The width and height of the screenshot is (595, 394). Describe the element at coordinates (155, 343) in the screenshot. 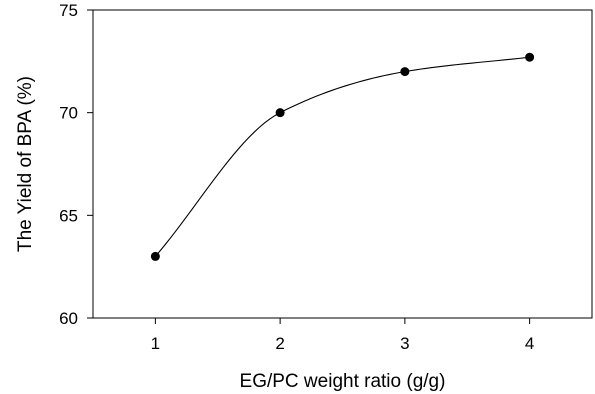

I see `x-tick-label: 1` at that location.